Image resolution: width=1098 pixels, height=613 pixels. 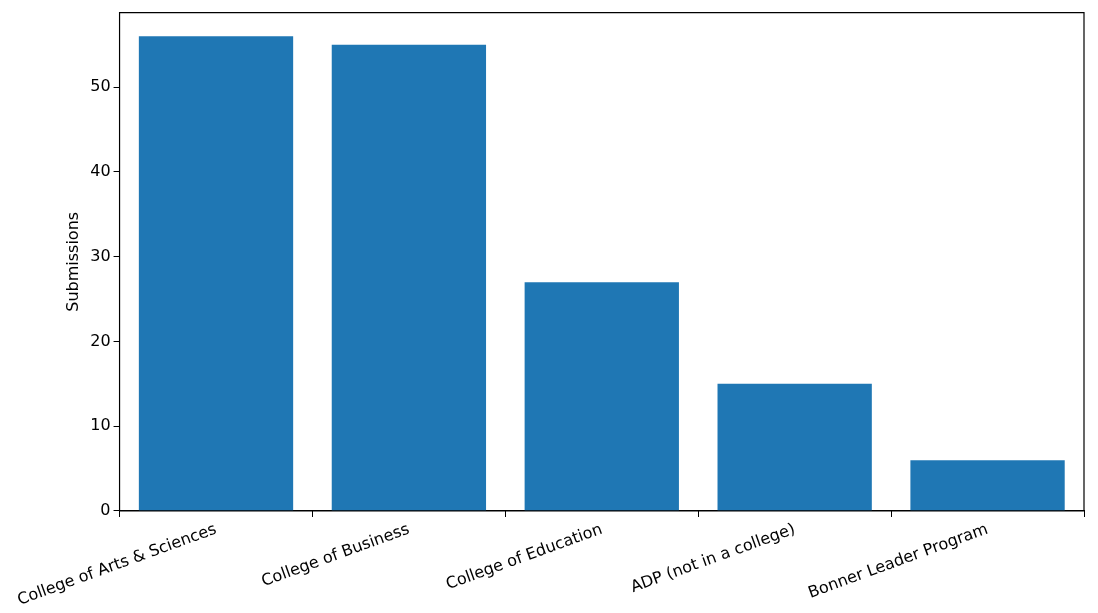 What do you see at coordinates (100, 171) in the screenshot?
I see `y-tick-label: 40` at bounding box center [100, 171].